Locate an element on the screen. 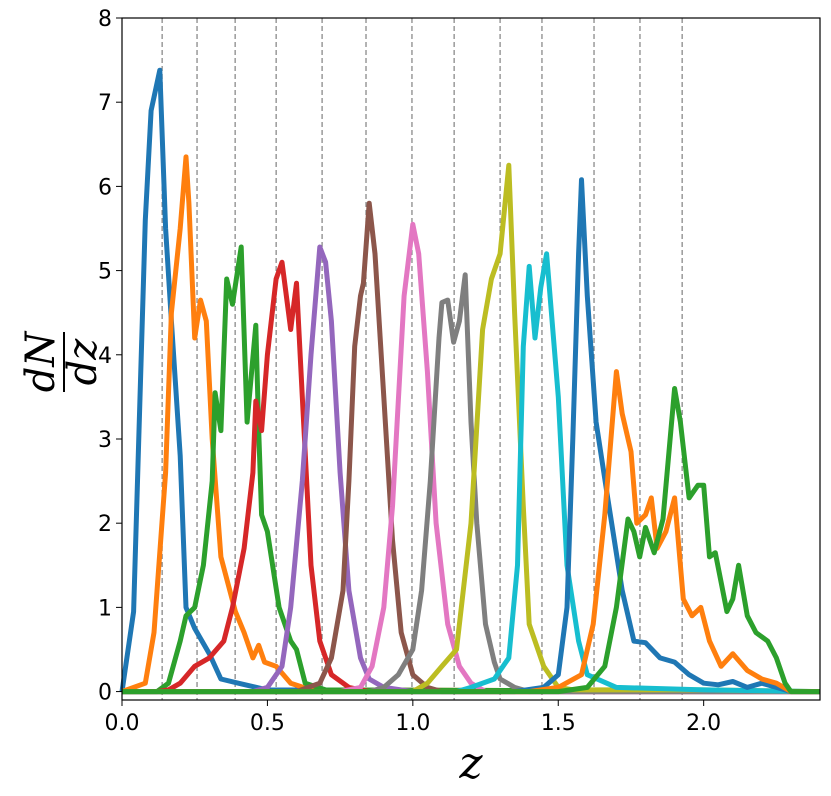 This screenshot has width=831, height=796. x-tick-label: 1.0 is located at coordinates (412, 723).